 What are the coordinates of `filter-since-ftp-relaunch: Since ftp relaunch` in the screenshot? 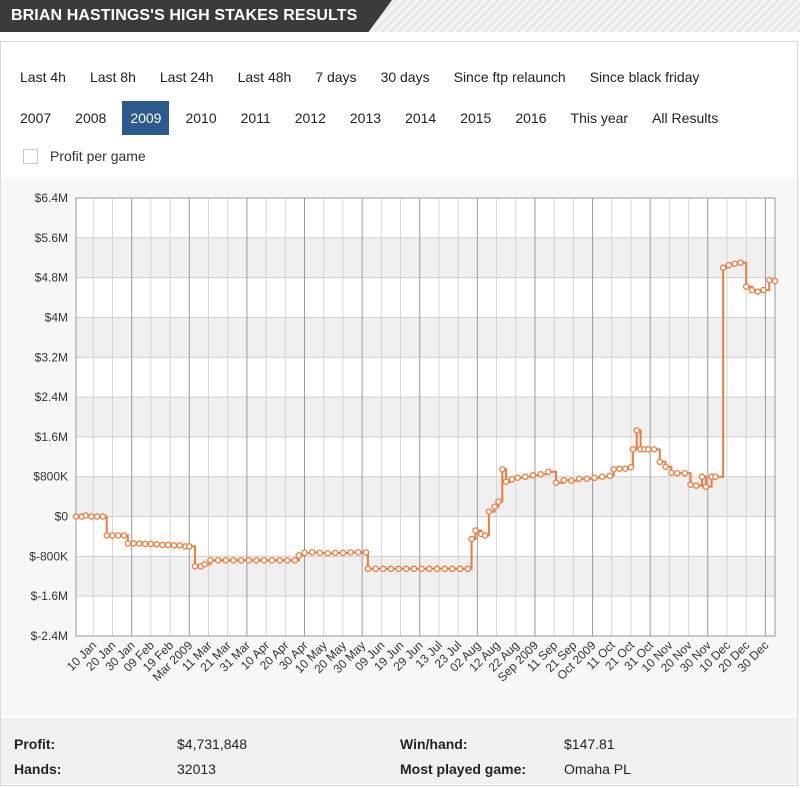 It's located at (509, 77).